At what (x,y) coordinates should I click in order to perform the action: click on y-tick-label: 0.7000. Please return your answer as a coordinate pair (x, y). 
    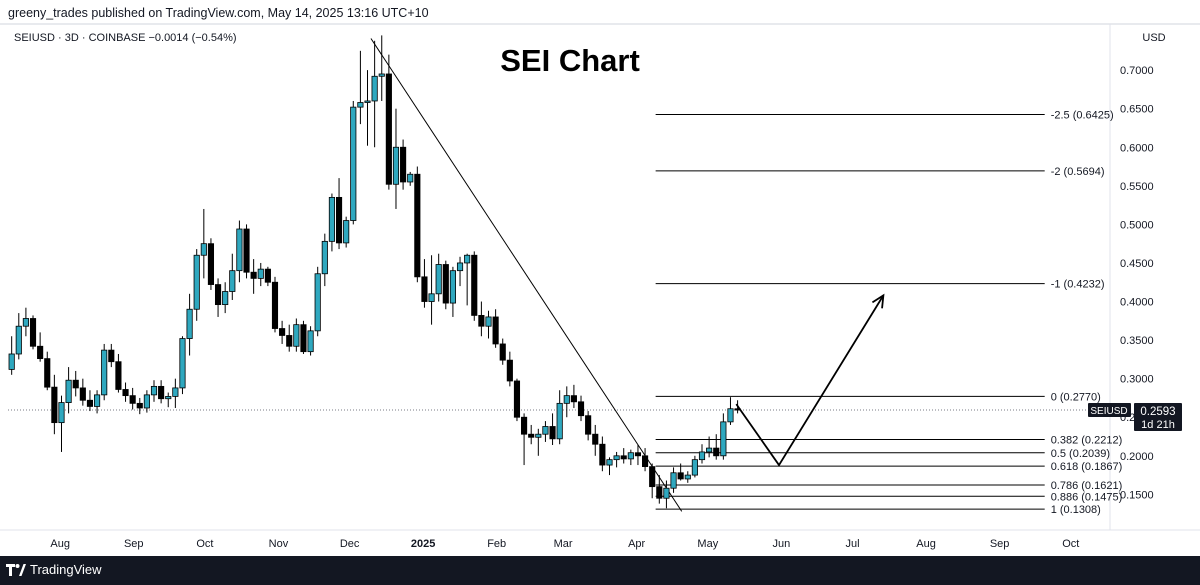
    Looking at the image, I should click on (1137, 71).